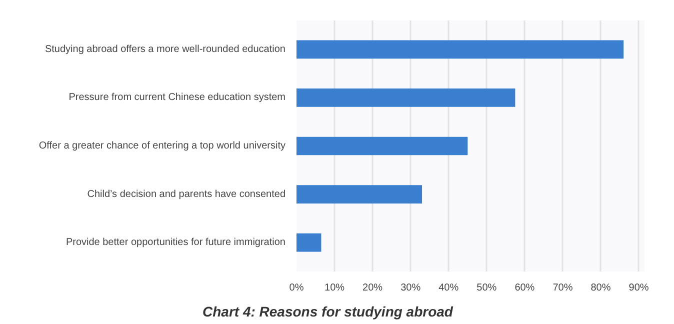 The width and height of the screenshot is (674, 324). What do you see at coordinates (600, 288) in the screenshot?
I see `x-tick-label: 80%` at bounding box center [600, 288].